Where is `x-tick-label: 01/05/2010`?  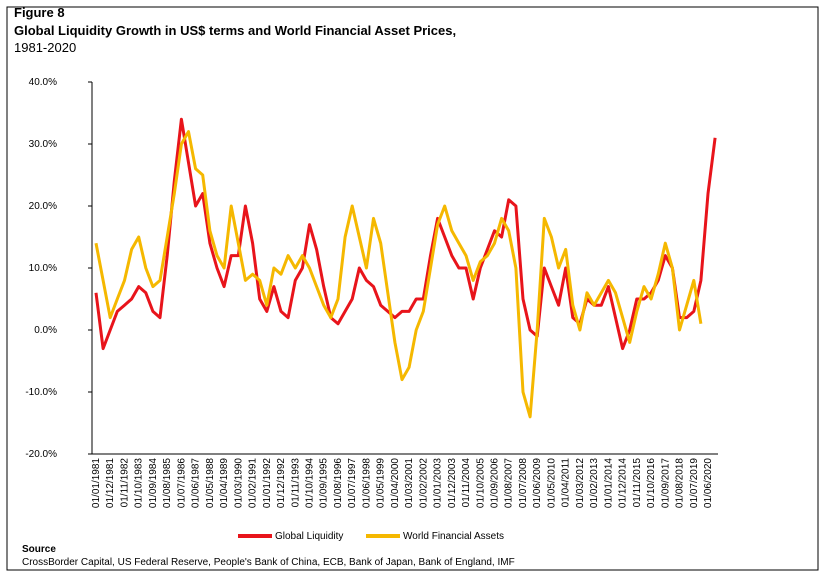 x-tick-label: 01/05/2010 is located at coordinates (551, 483).